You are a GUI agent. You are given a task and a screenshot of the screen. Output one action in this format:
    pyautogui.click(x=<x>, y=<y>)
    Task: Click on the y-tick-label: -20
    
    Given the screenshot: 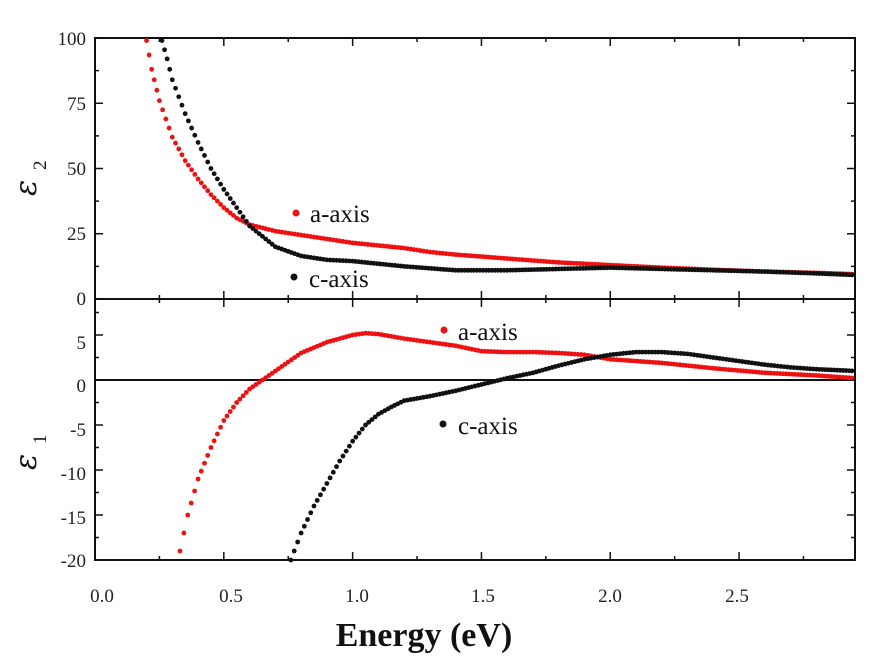 What is the action you would take?
    pyautogui.click(x=73, y=561)
    